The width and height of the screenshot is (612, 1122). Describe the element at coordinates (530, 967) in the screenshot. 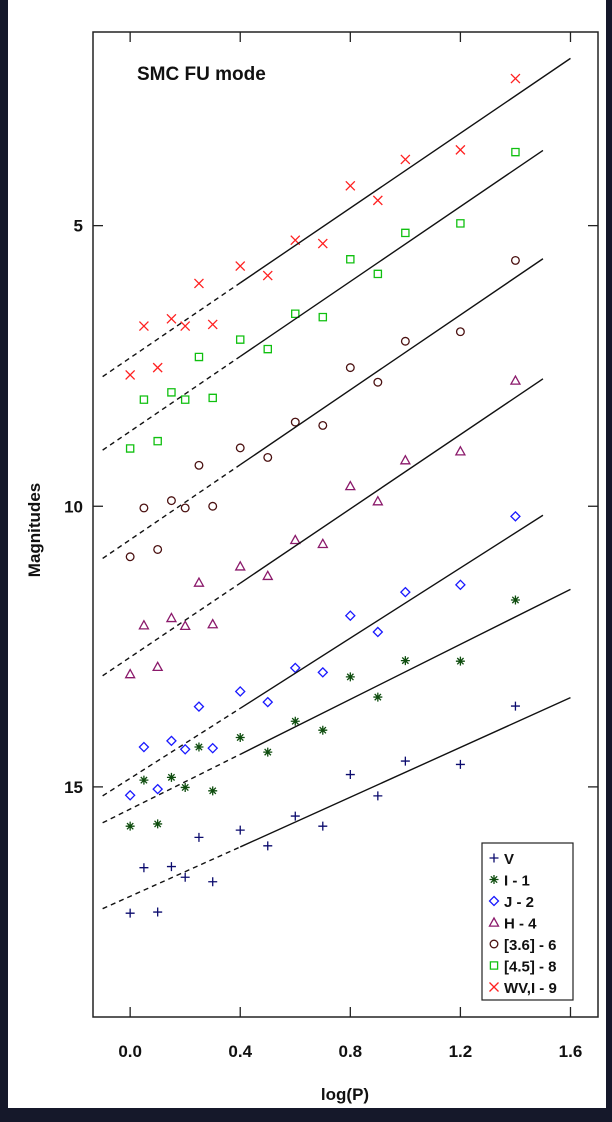

I see `legend-label: [4.5] - 8` at that location.